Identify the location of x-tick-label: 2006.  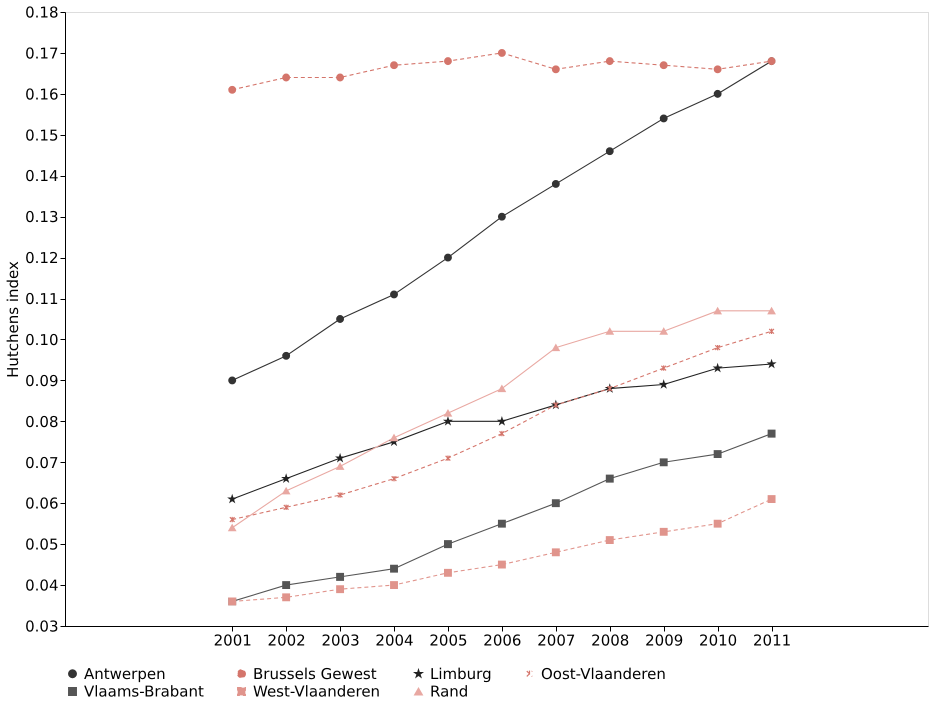
(502, 641).